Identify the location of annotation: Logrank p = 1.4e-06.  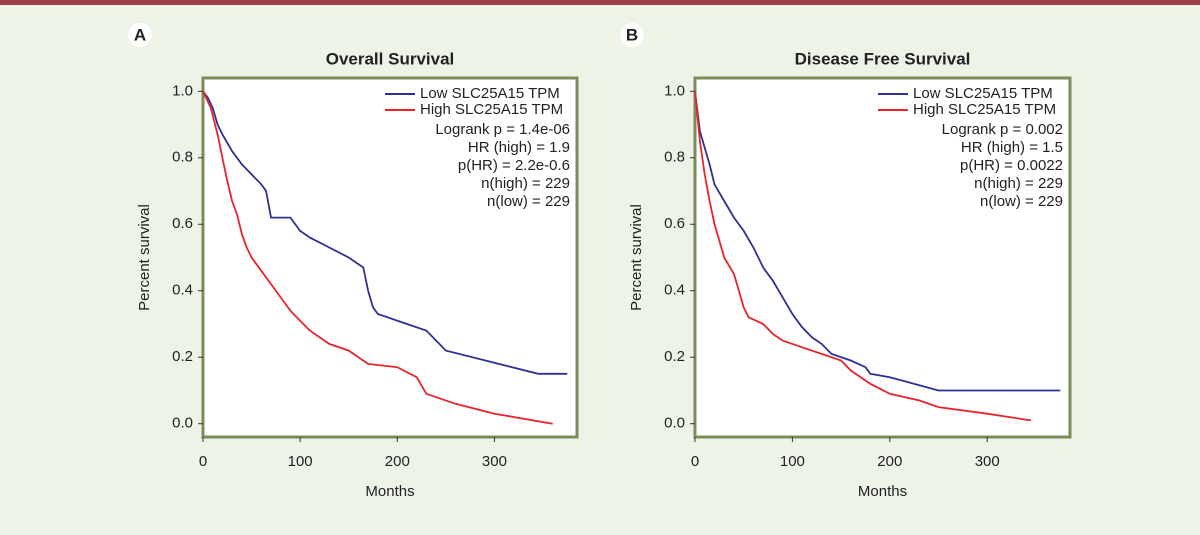
(502, 129).